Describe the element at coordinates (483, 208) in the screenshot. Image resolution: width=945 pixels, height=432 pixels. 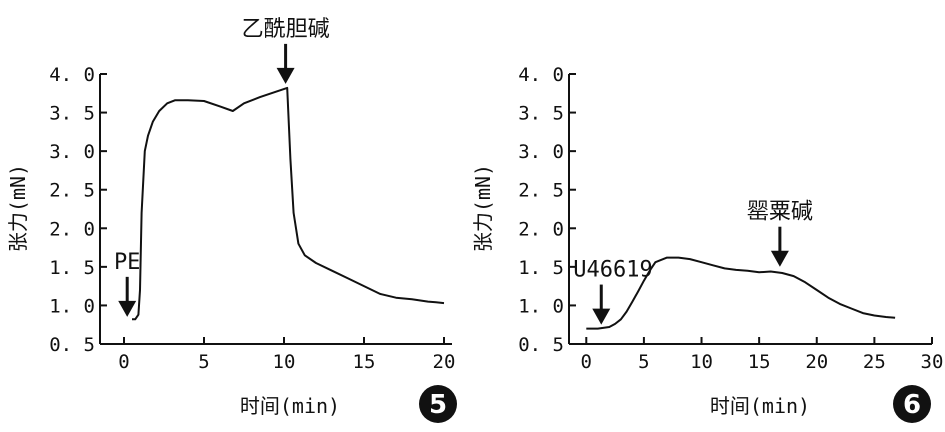
I see `y-axis-title-6: 张力(mN)` at that location.